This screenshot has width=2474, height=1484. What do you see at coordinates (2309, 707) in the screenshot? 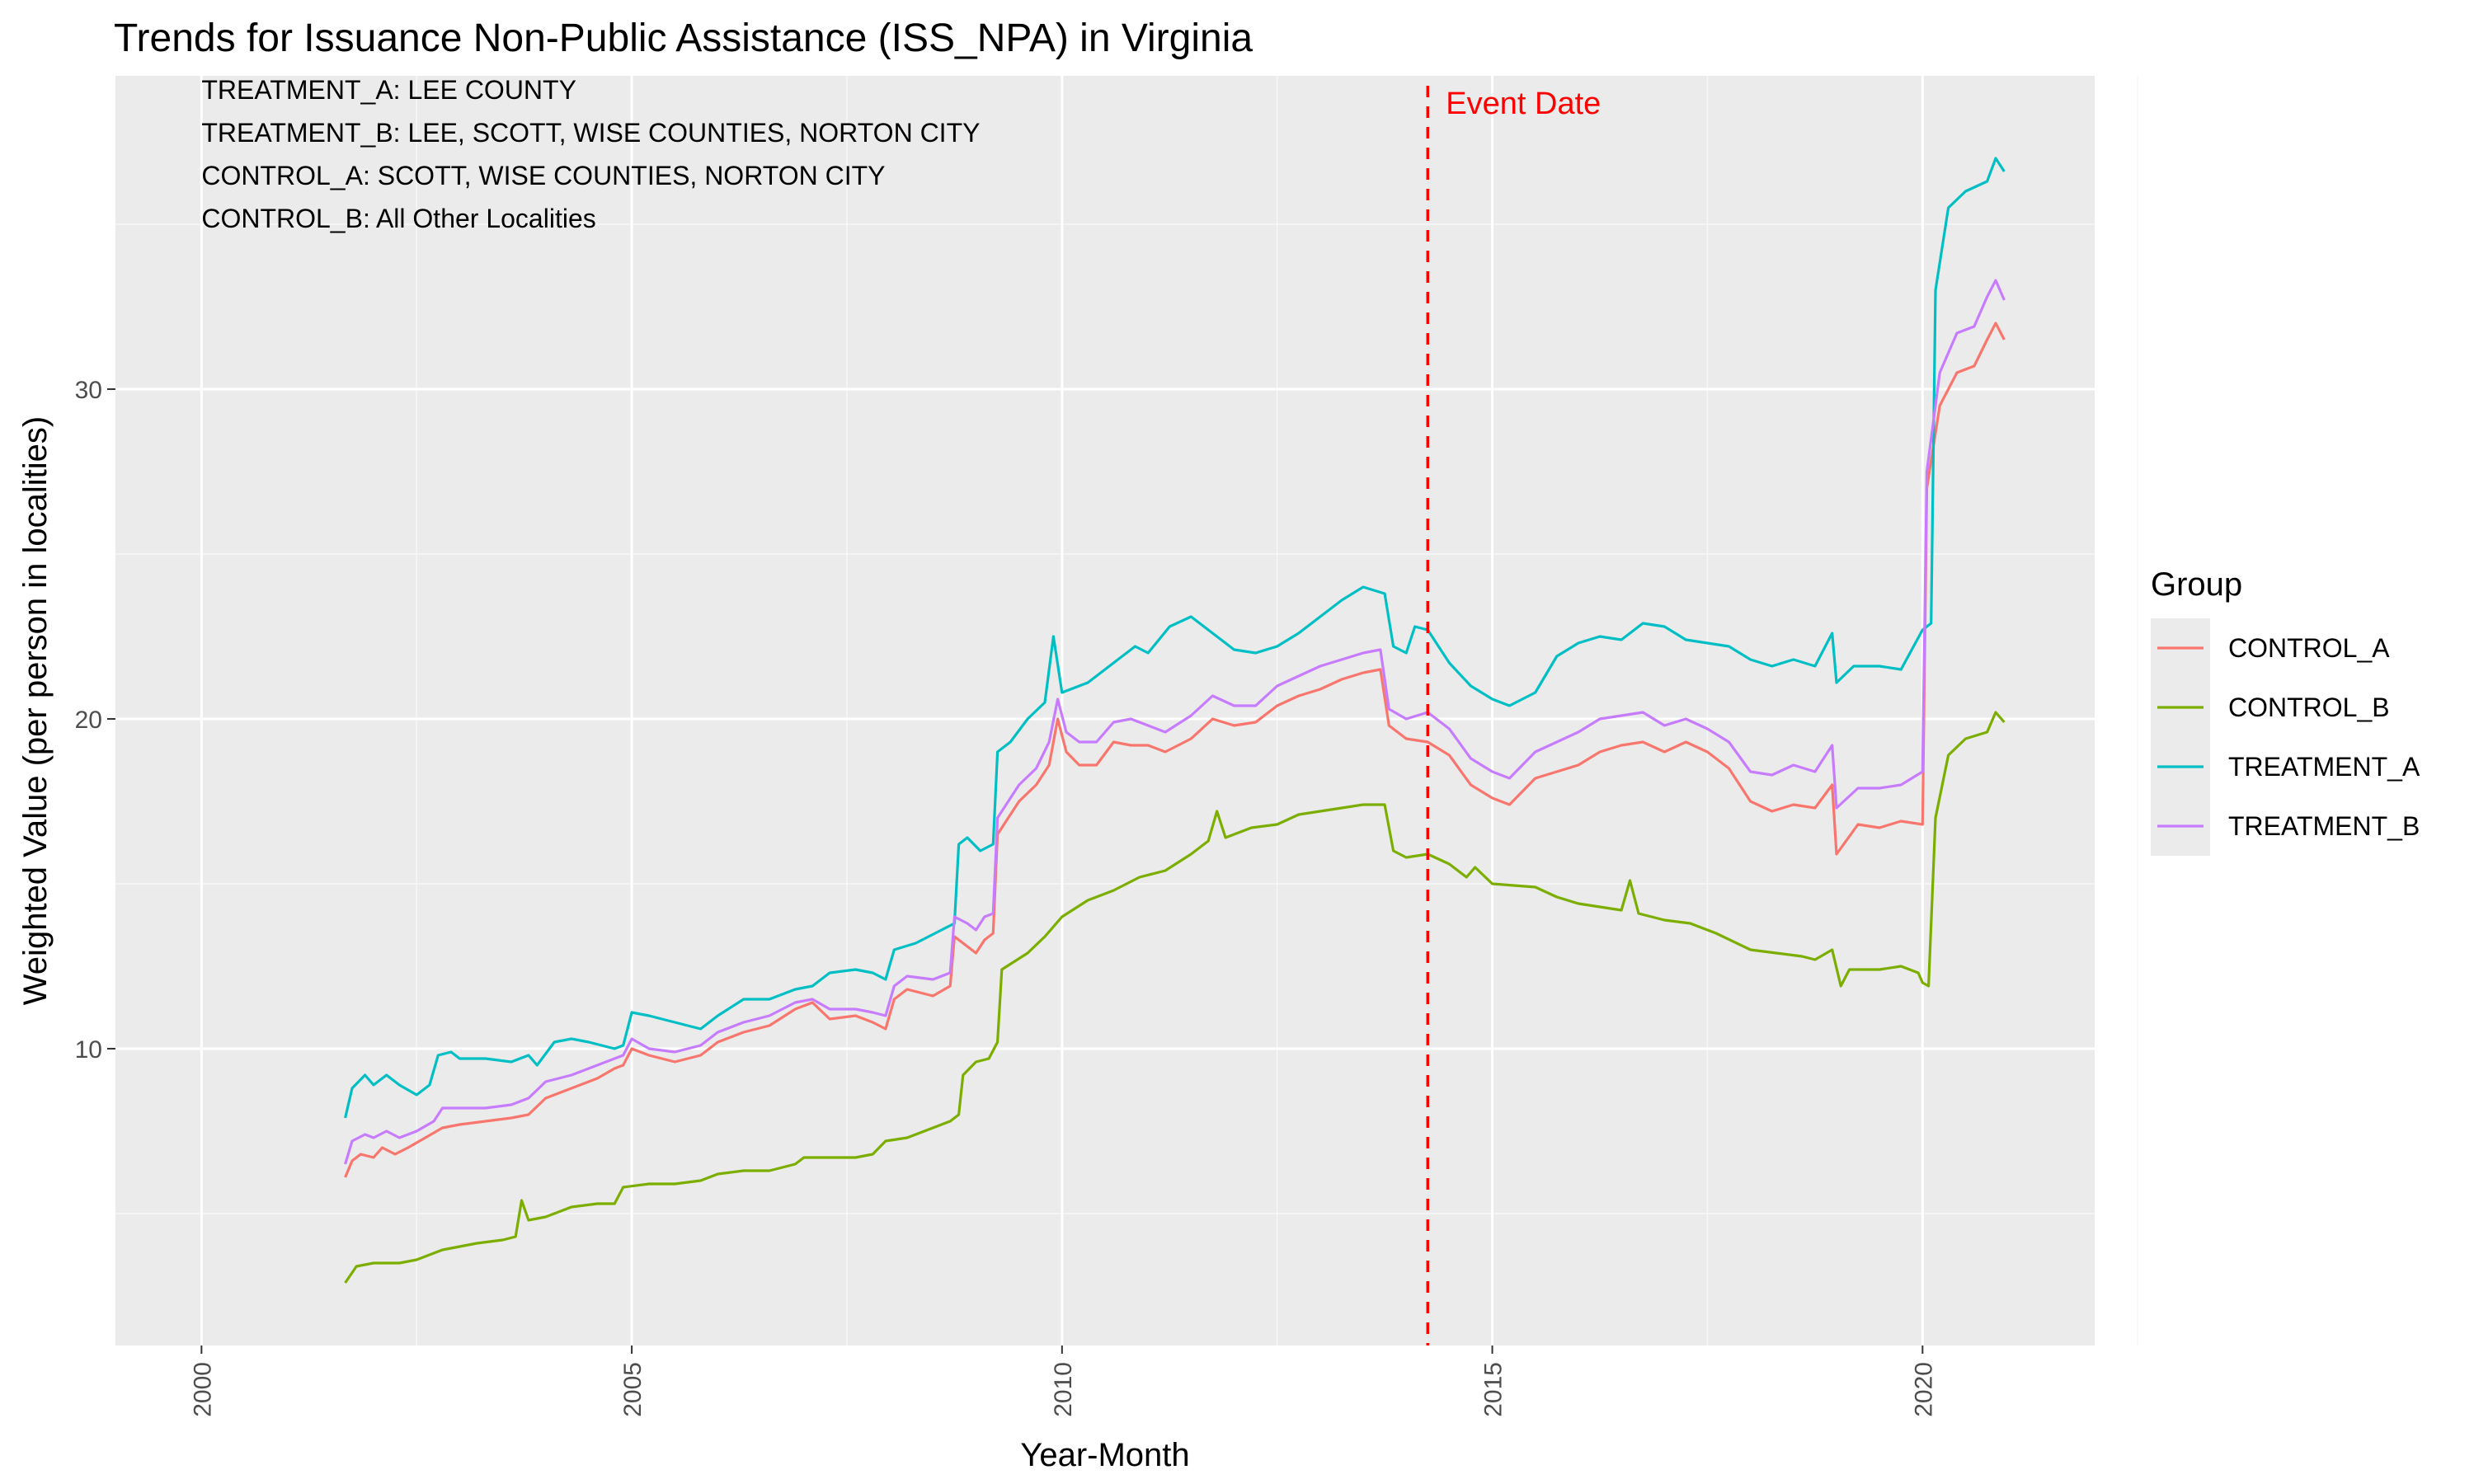
I see `legend-label: CONTROL_B` at bounding box center [2309, 707].